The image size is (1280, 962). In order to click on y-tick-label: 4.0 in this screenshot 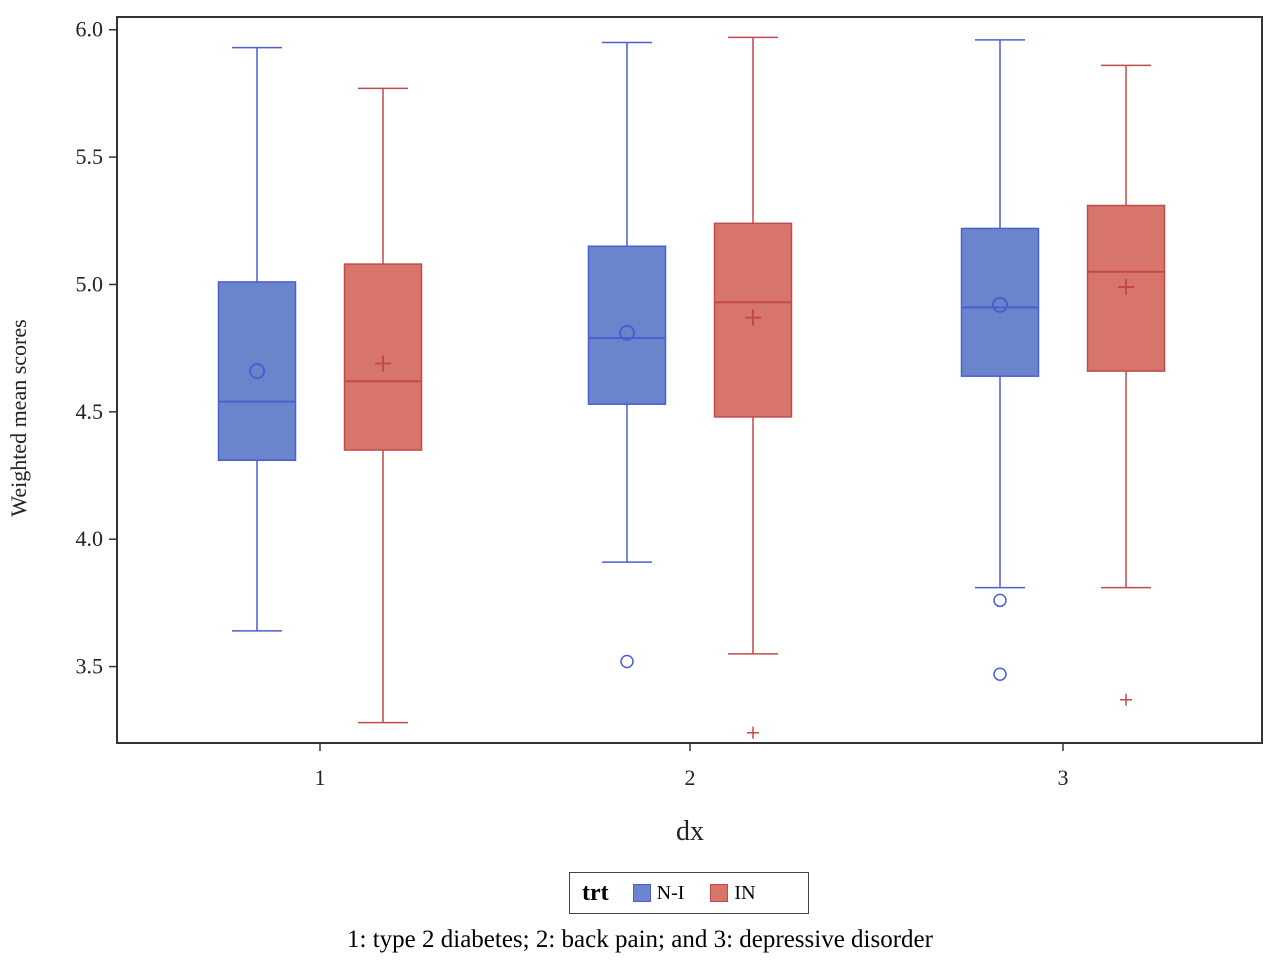, I will do `click(90, 538)`.